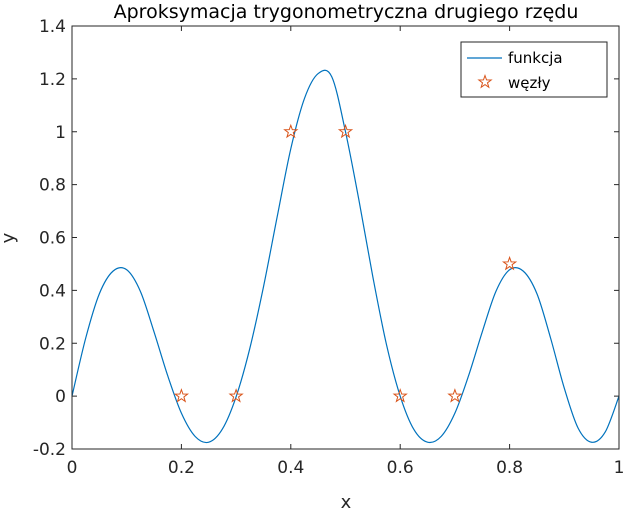 This screenshot has width=628, height=513. Describe the element at coordinates (535, 58) in the screenshot. I see `legend-entry-funkcja: funkcja` at that location.